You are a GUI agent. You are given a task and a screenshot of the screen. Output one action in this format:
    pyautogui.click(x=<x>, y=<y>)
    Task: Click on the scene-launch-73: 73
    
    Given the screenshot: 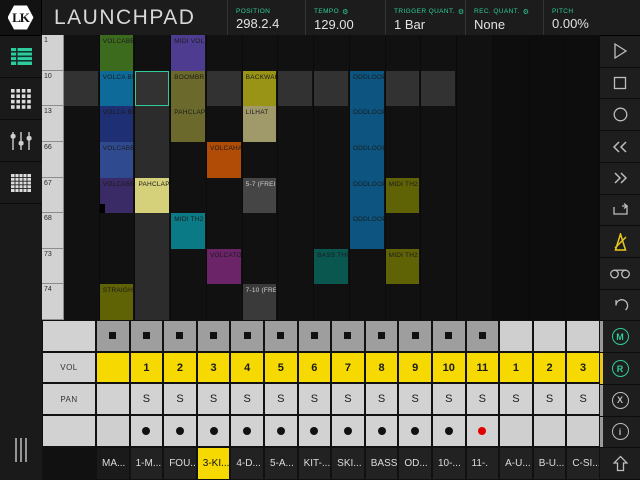 What is the action you would take?
    pyautogui.click(x=53, y=266)
    